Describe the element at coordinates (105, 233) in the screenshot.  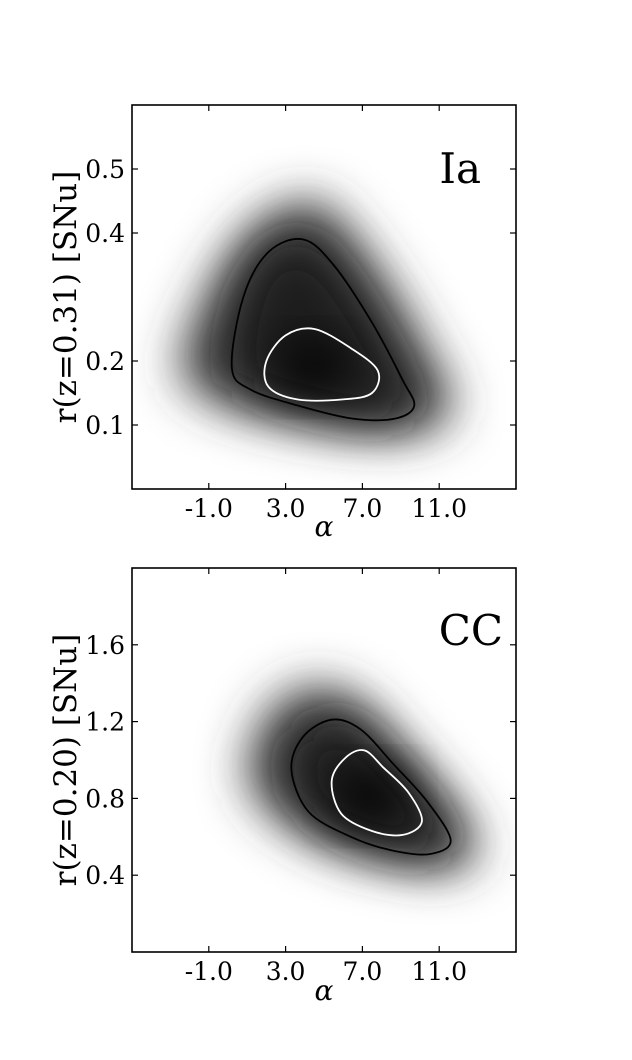
I see `ia-y-tick-label-2: 0.4` at that location.